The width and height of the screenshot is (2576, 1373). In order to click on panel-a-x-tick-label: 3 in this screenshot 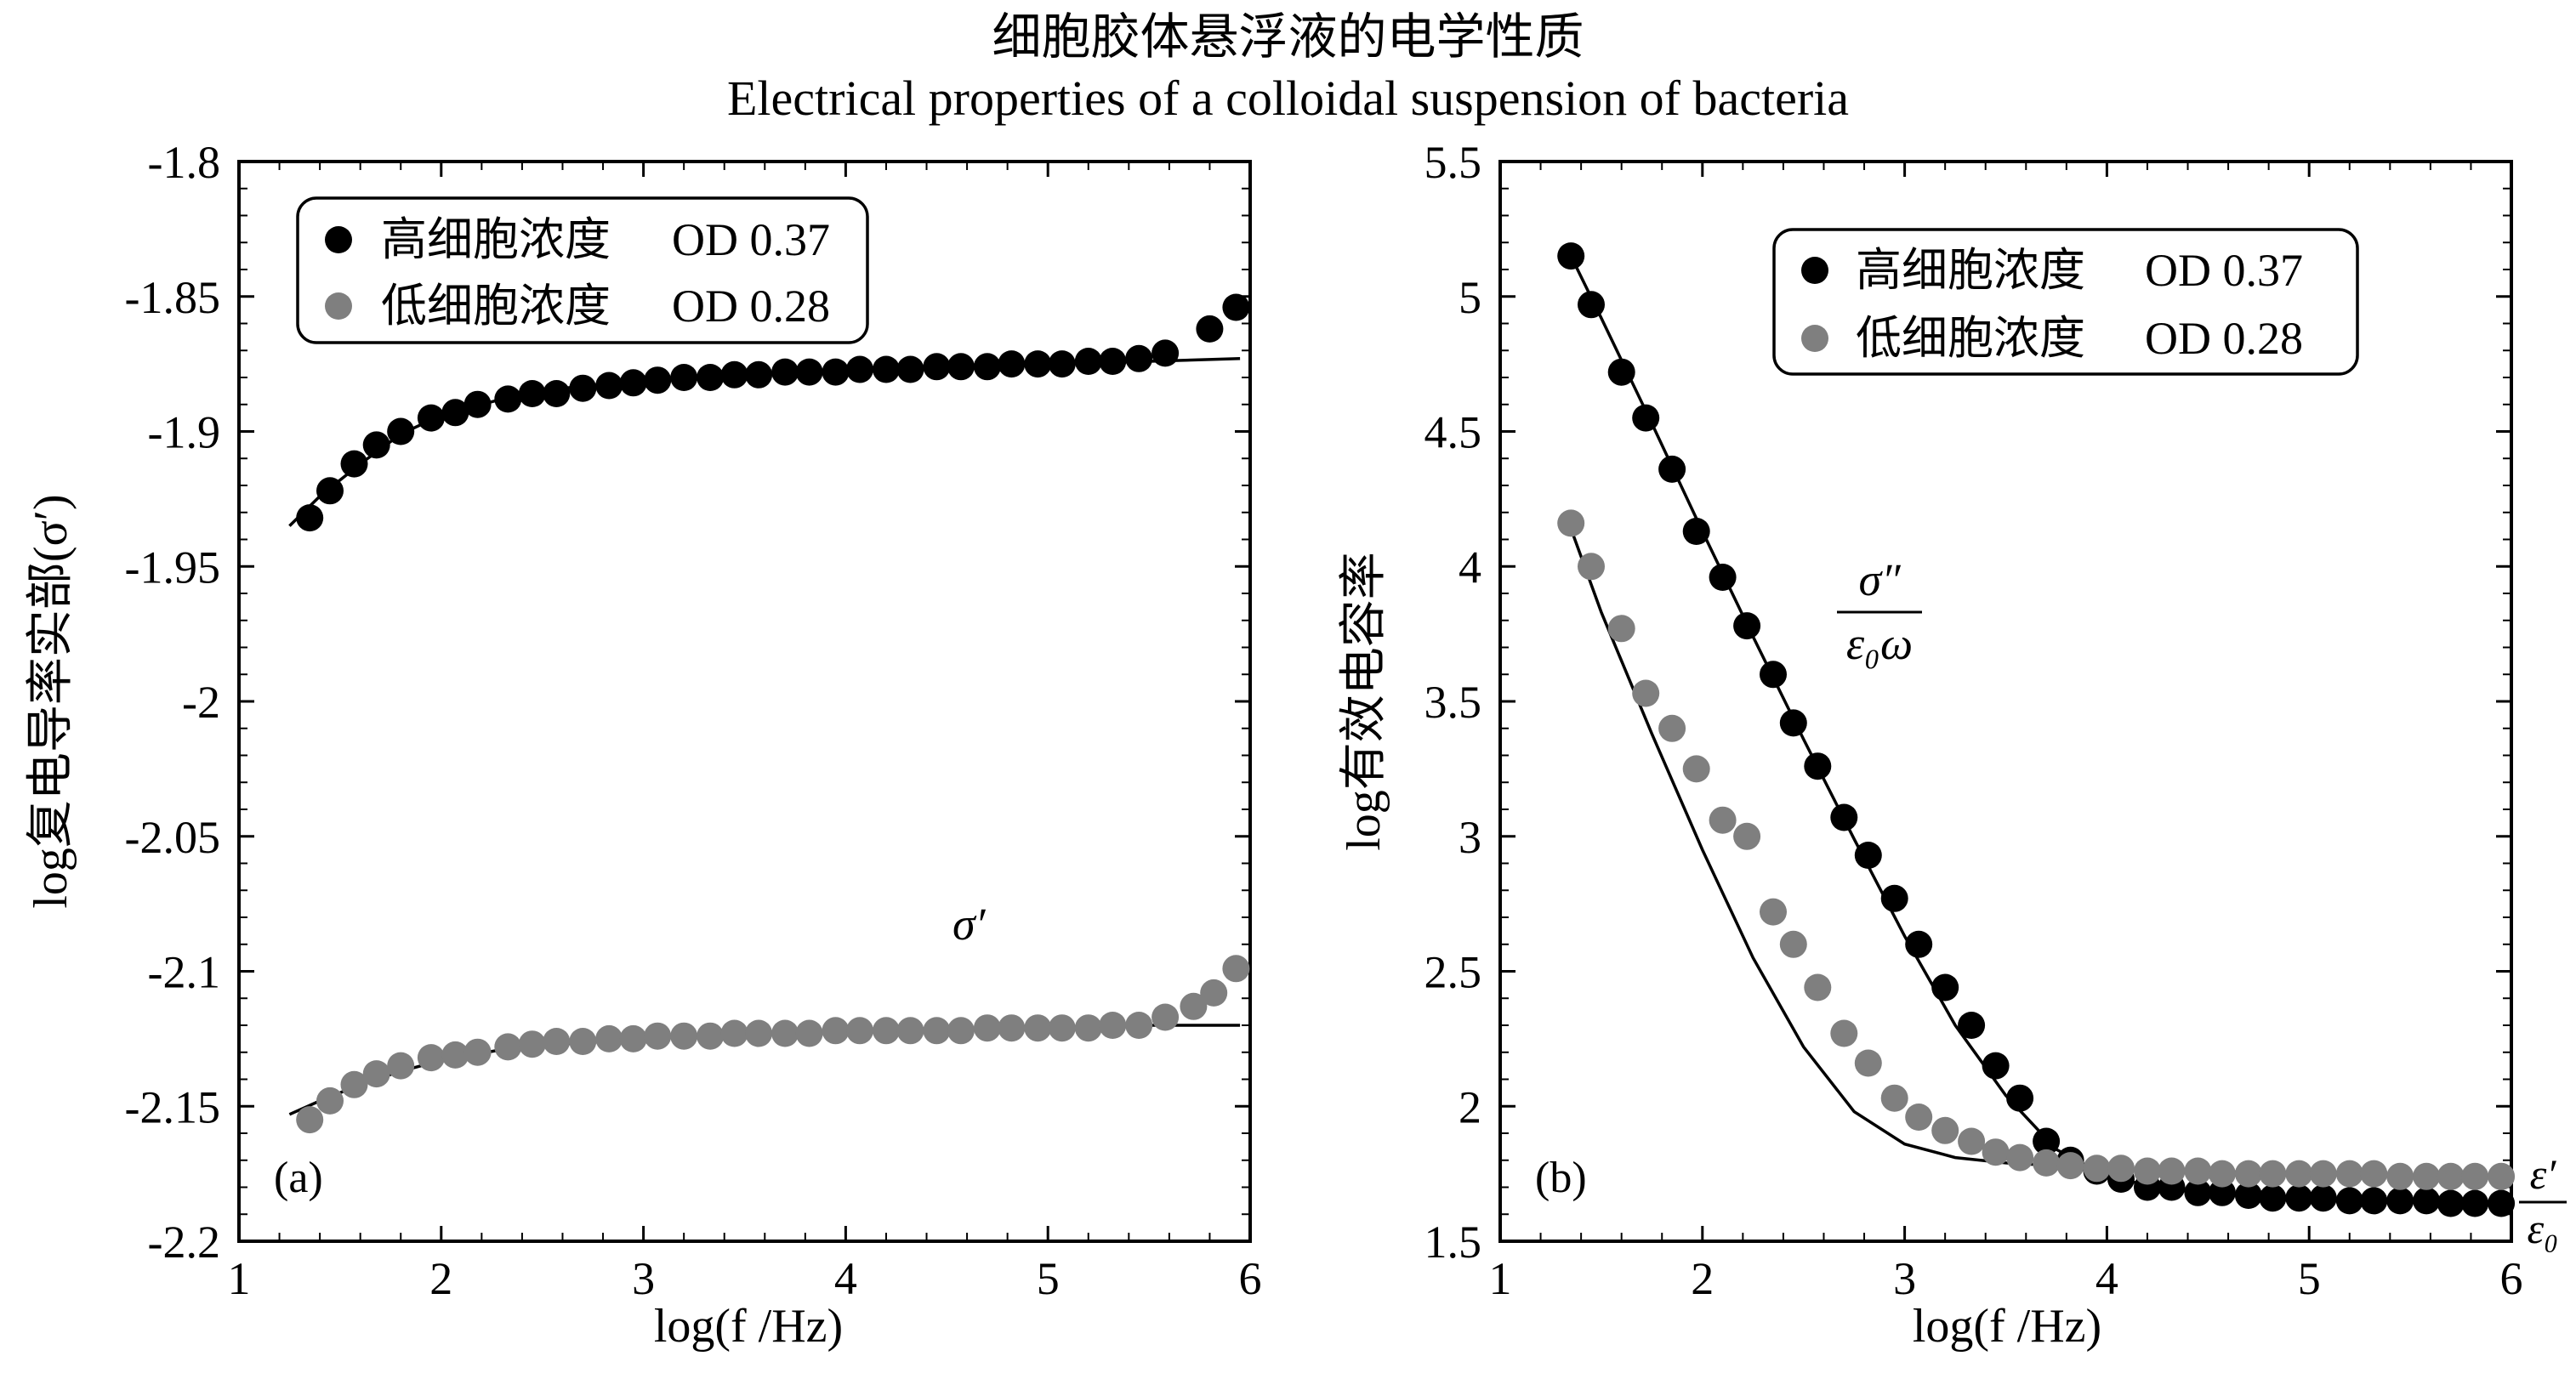, I will do `click(643, 1278)`.